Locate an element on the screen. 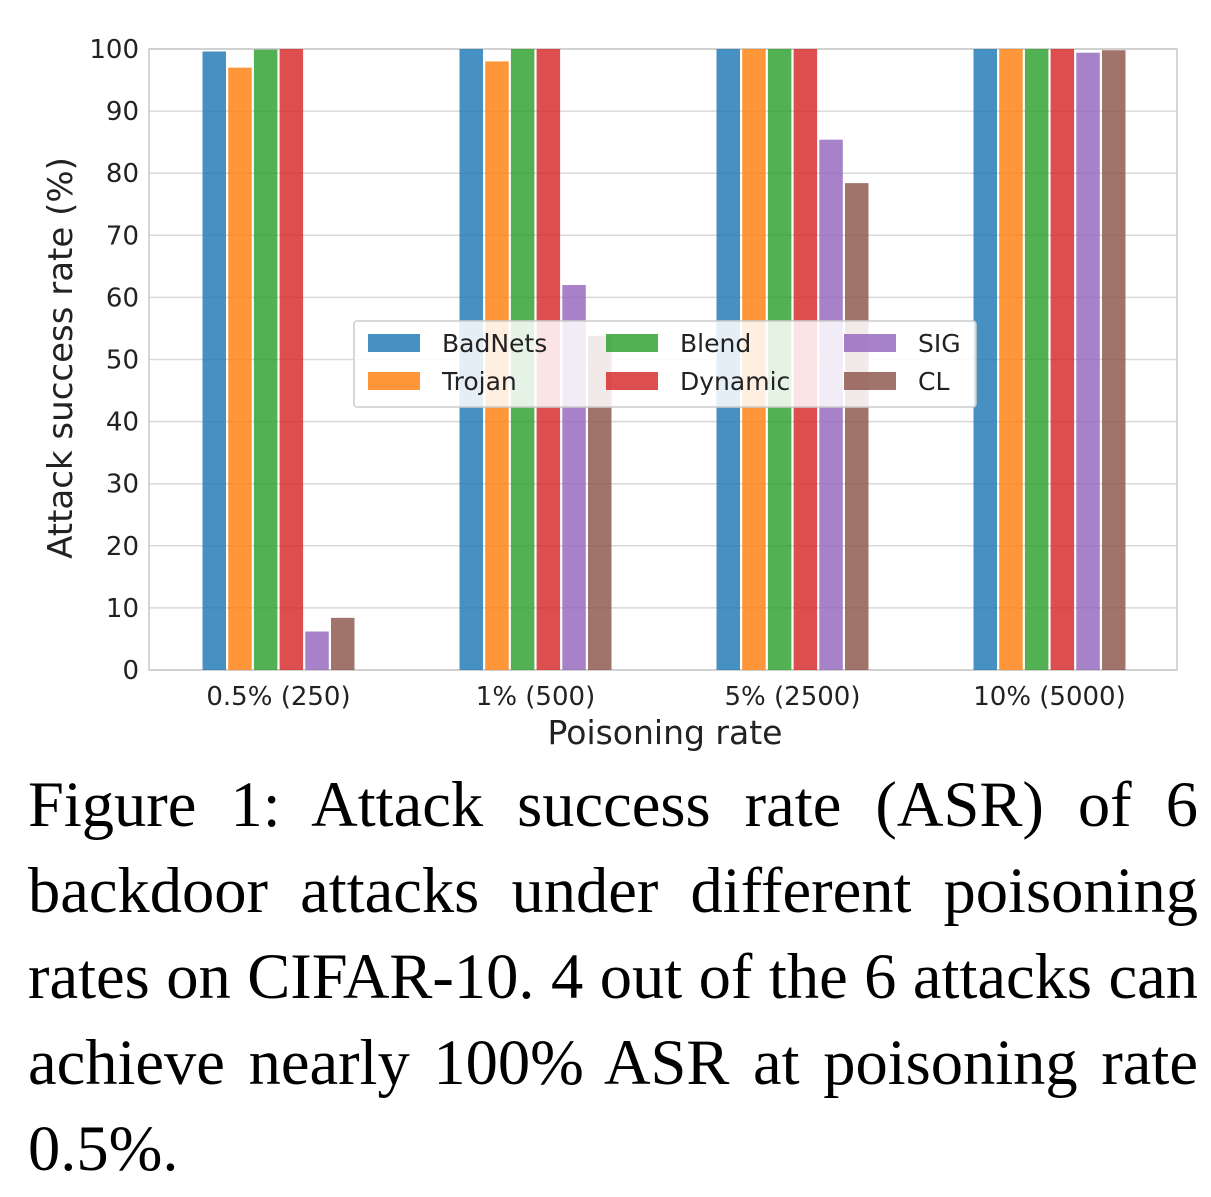  y-tick-label: 30 is located at coordinates (122, 485).